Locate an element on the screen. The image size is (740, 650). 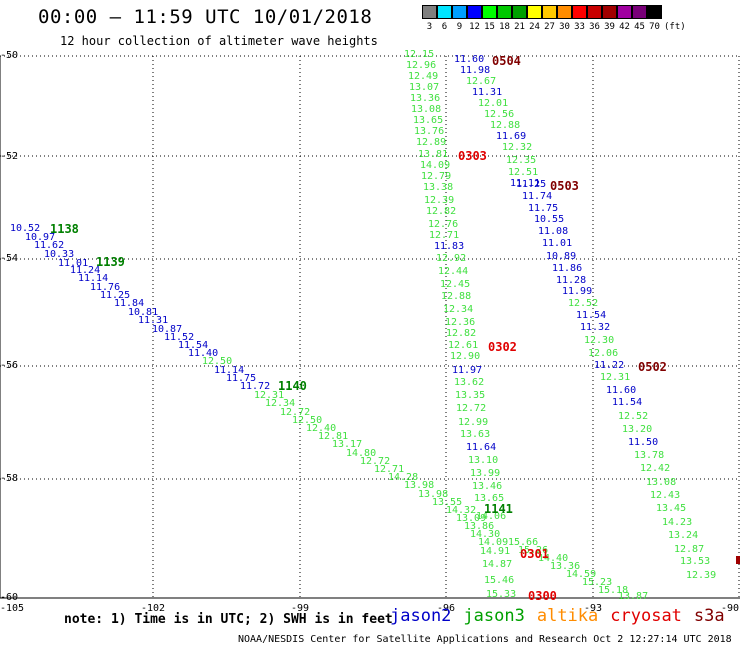
wave-height-value: 13.62 is located at coordinates (469, 382).